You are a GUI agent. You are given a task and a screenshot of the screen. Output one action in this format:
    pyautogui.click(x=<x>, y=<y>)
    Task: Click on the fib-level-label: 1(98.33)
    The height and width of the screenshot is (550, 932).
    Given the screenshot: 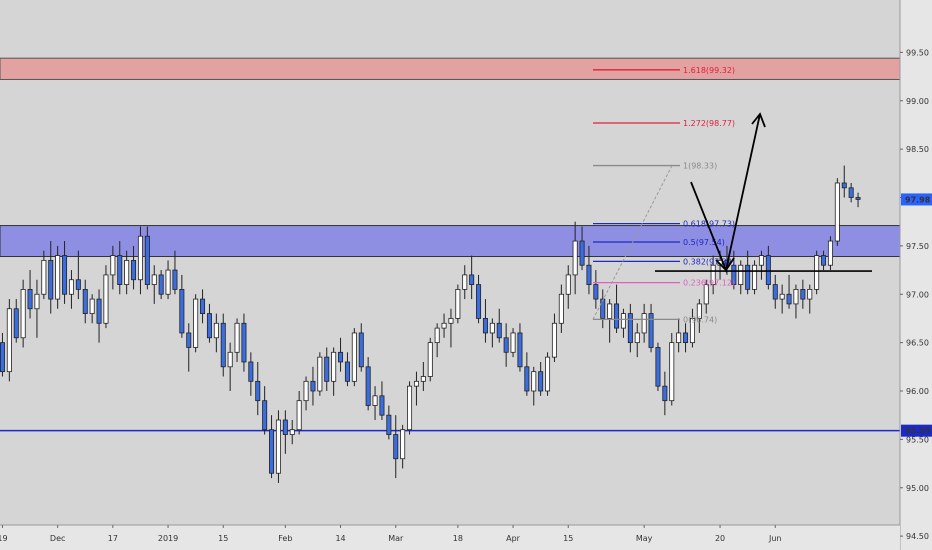 What is the action you would take?
    pyautogui.click(x=700, y=166)
    